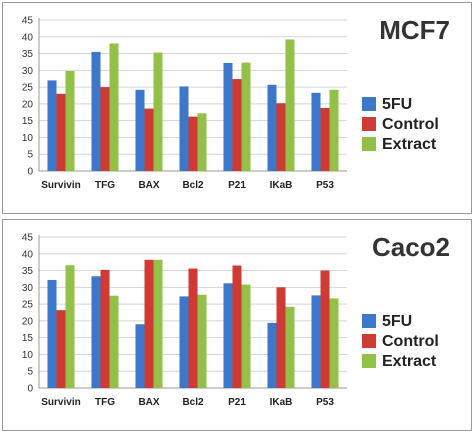 This screenshot has height=433, width=474. What do you see at coordinates (411, 247) in the screenshot?
I see `chart-title: Caco2` at bounding box center [411, 247].